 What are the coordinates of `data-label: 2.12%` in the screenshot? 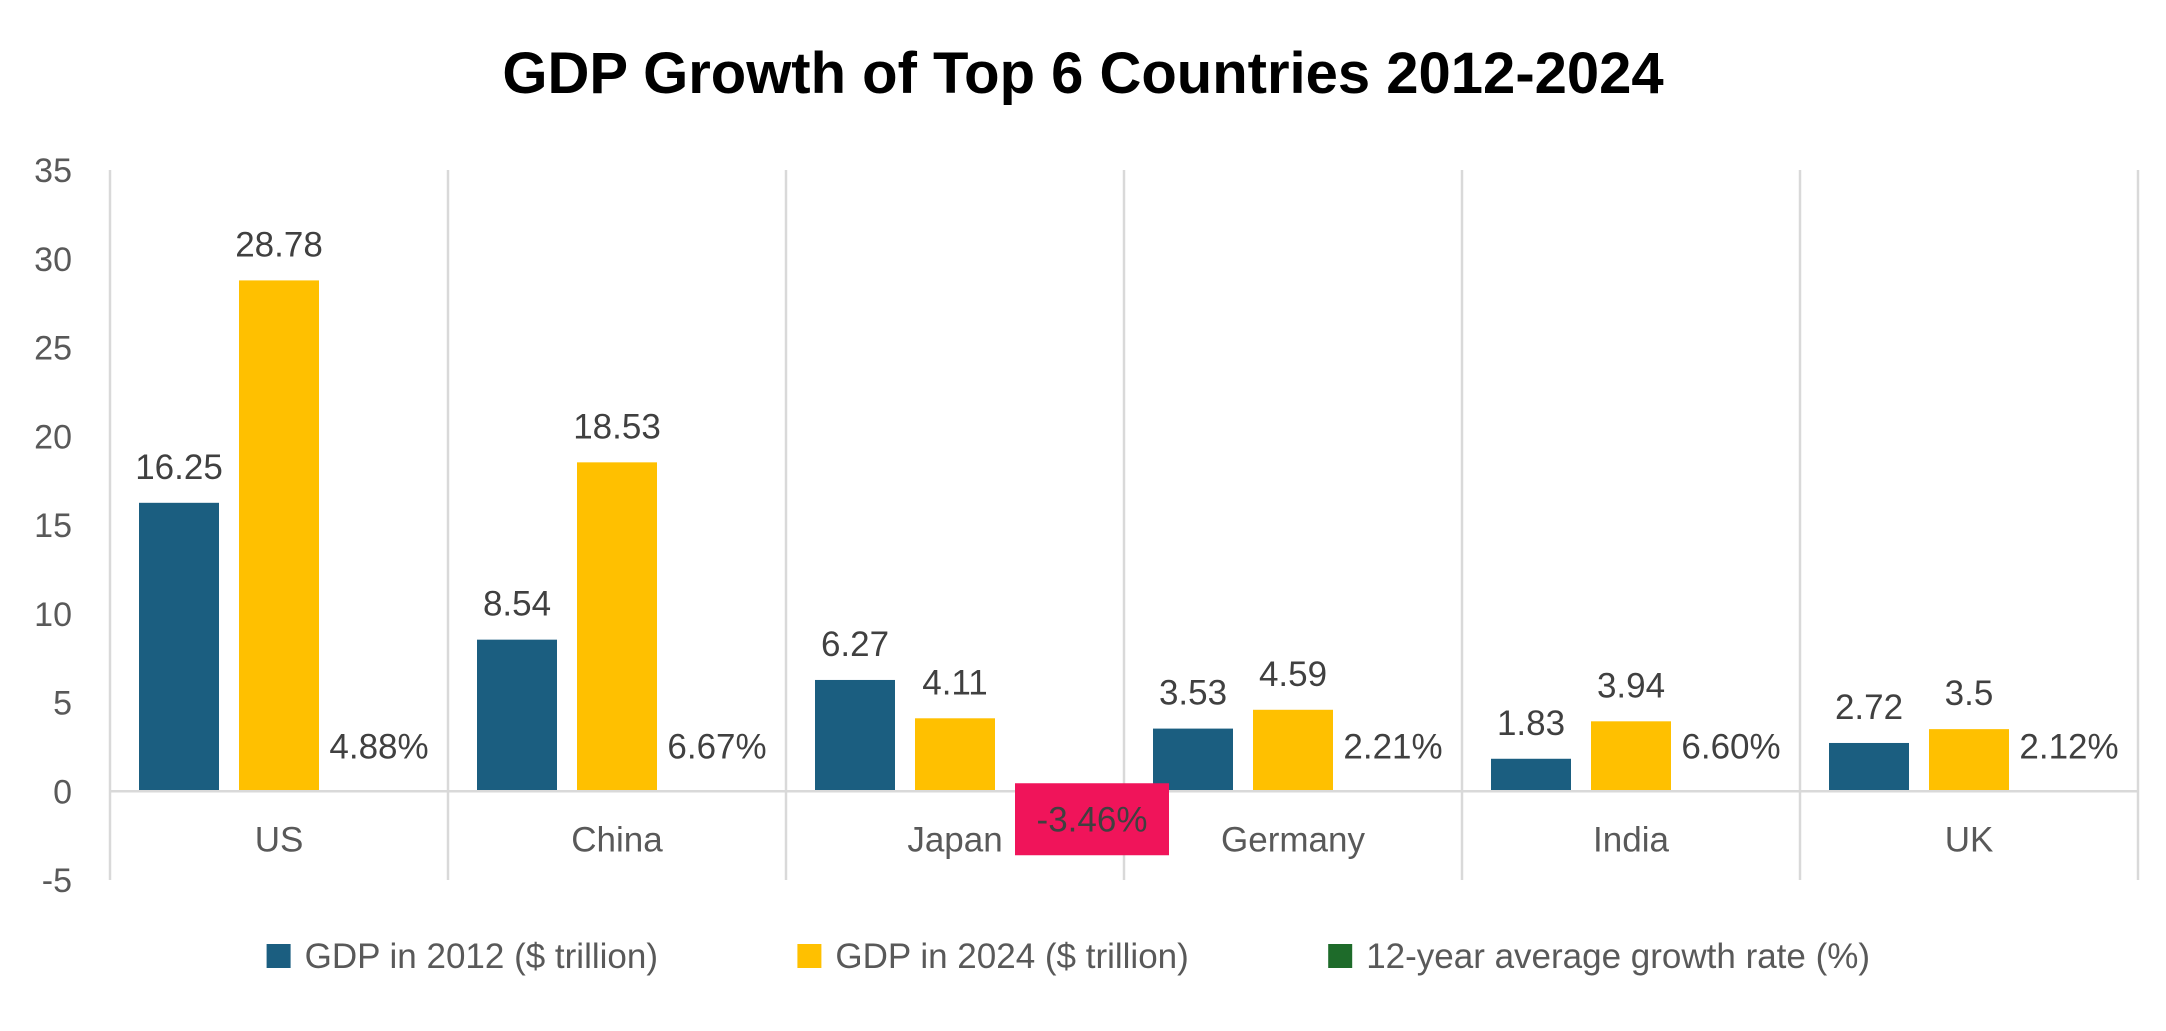 It's located at (2068, 746).